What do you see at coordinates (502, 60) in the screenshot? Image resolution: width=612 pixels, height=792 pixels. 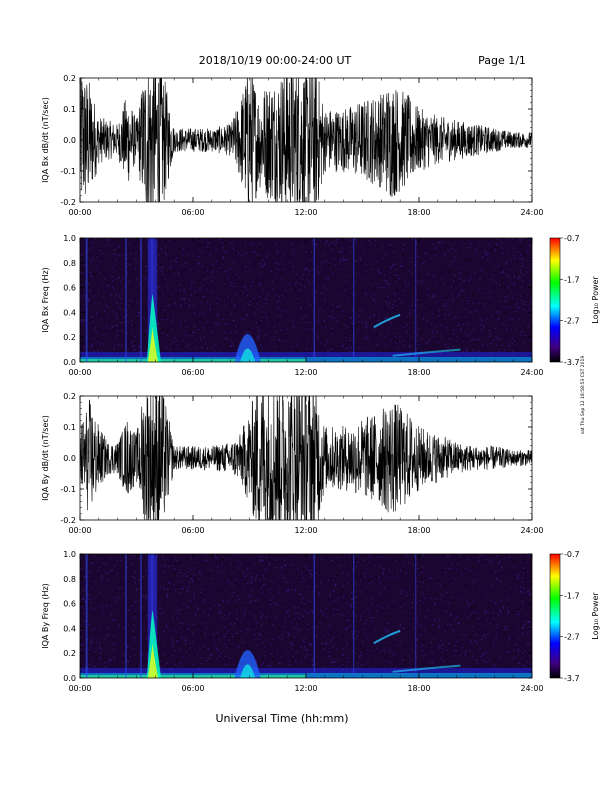 I see `page-number: Page 1/1` at bounding box center [502, 60].